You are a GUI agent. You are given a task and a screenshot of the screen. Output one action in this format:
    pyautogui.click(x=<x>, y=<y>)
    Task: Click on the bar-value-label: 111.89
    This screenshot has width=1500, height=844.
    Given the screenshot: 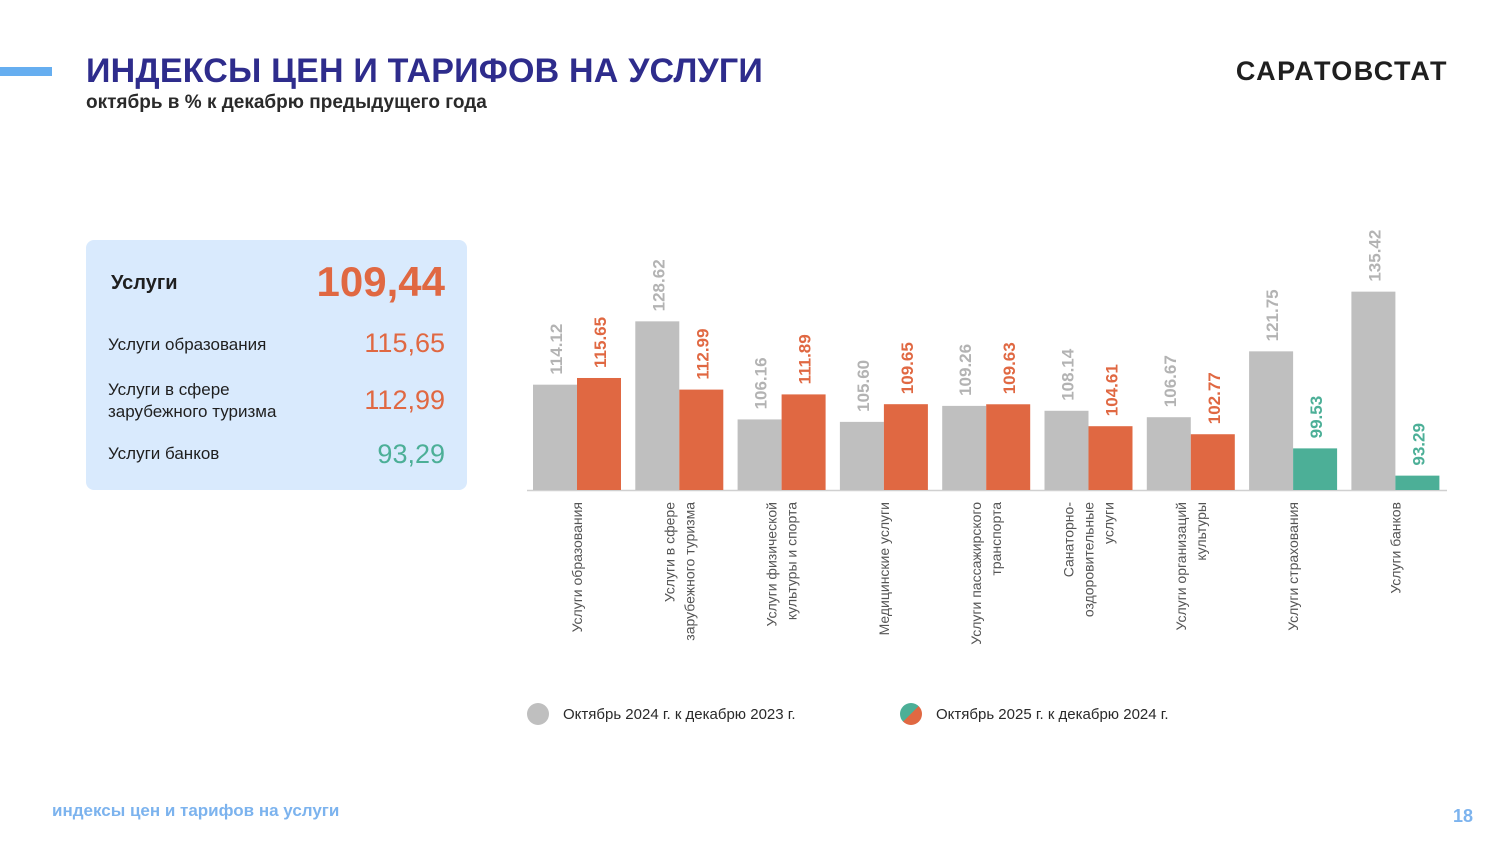 What is the action you would take?
    pyautogui.click(x=805, y=359)
    